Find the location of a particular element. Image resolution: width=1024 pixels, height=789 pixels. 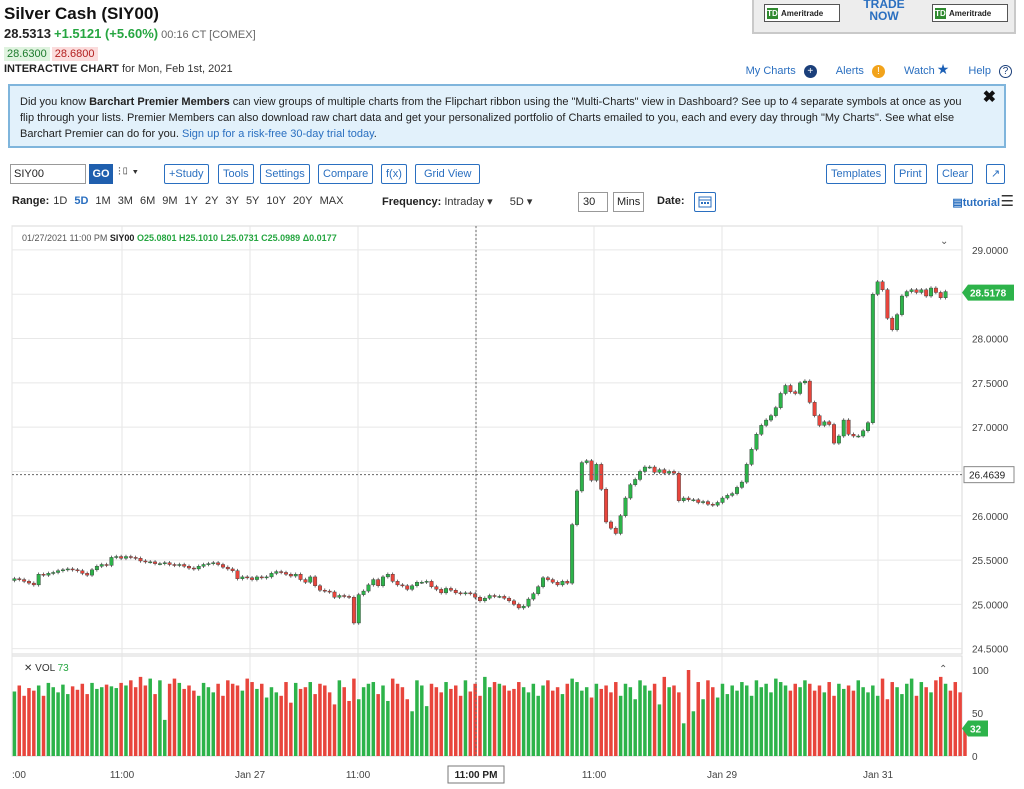

watch-link: Watch ★ is located at coordinates (922, 69).